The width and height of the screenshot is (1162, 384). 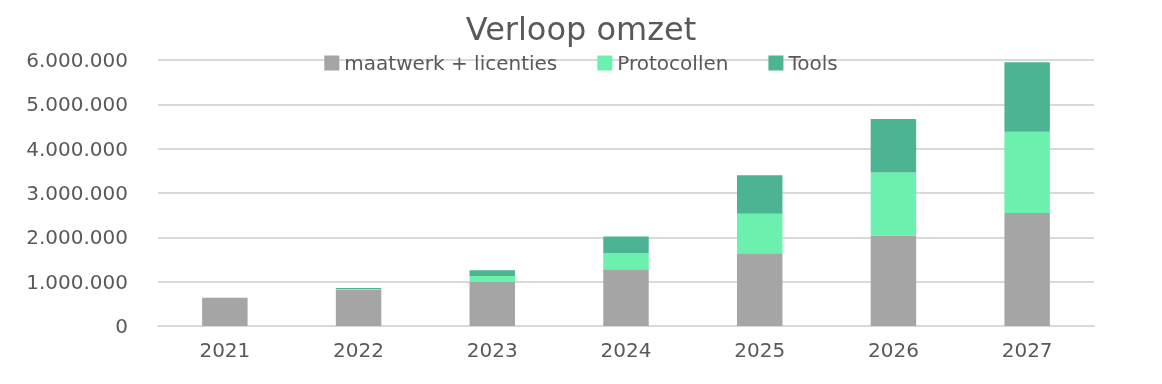 I want to click on x-tick-label: 2023, so click(x=492, y=350).